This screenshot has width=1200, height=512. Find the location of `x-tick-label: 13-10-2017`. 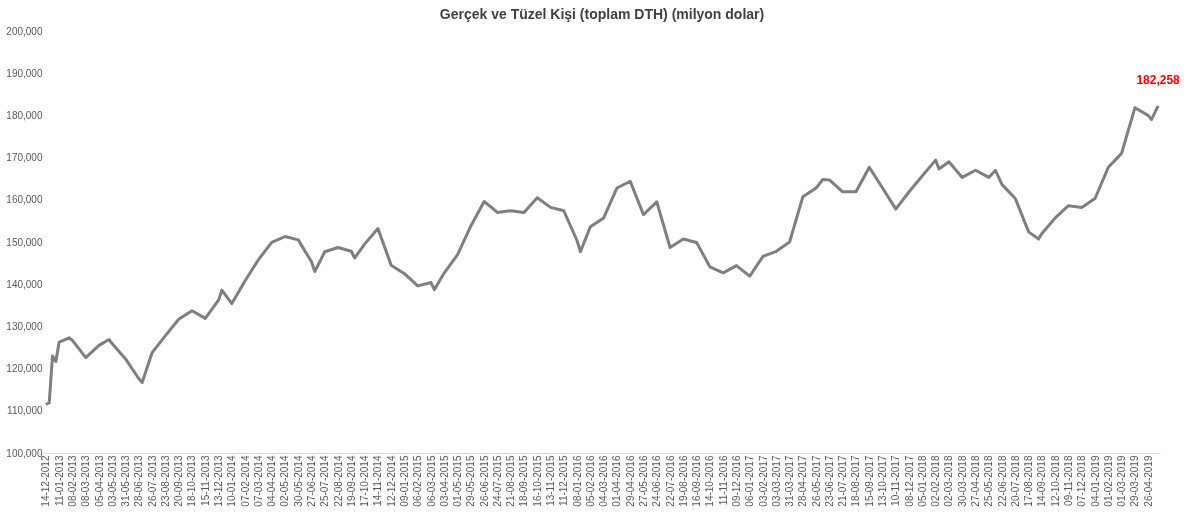

x-tick-label: 13-10-2017 is located at coordinates (883, 481).